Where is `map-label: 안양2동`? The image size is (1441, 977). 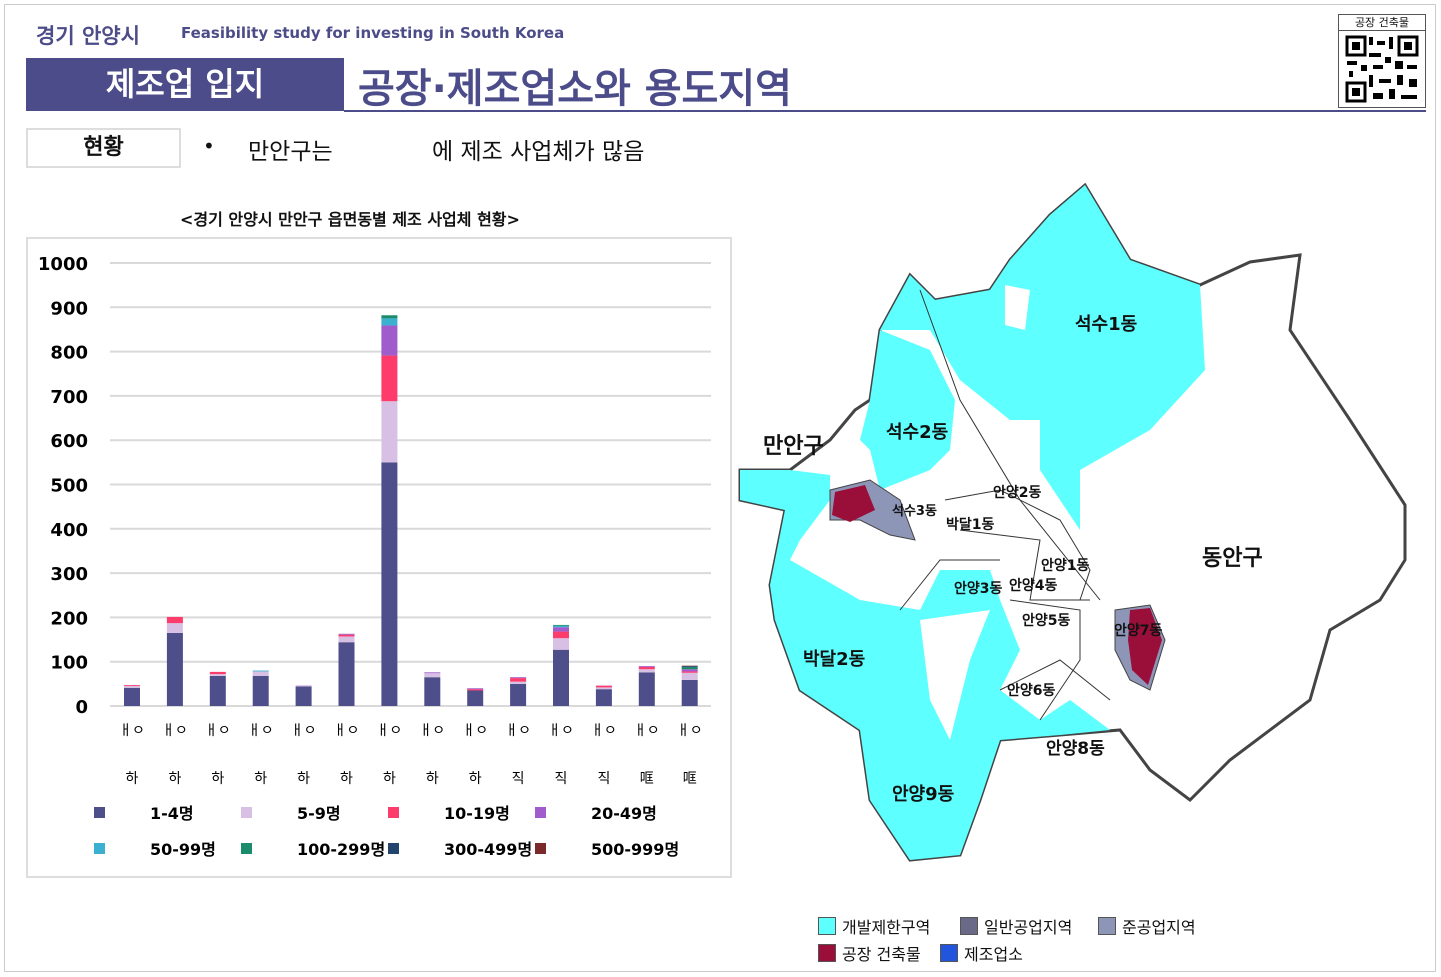 map-label: 안양2동 is located at coordinates (1017, 493).